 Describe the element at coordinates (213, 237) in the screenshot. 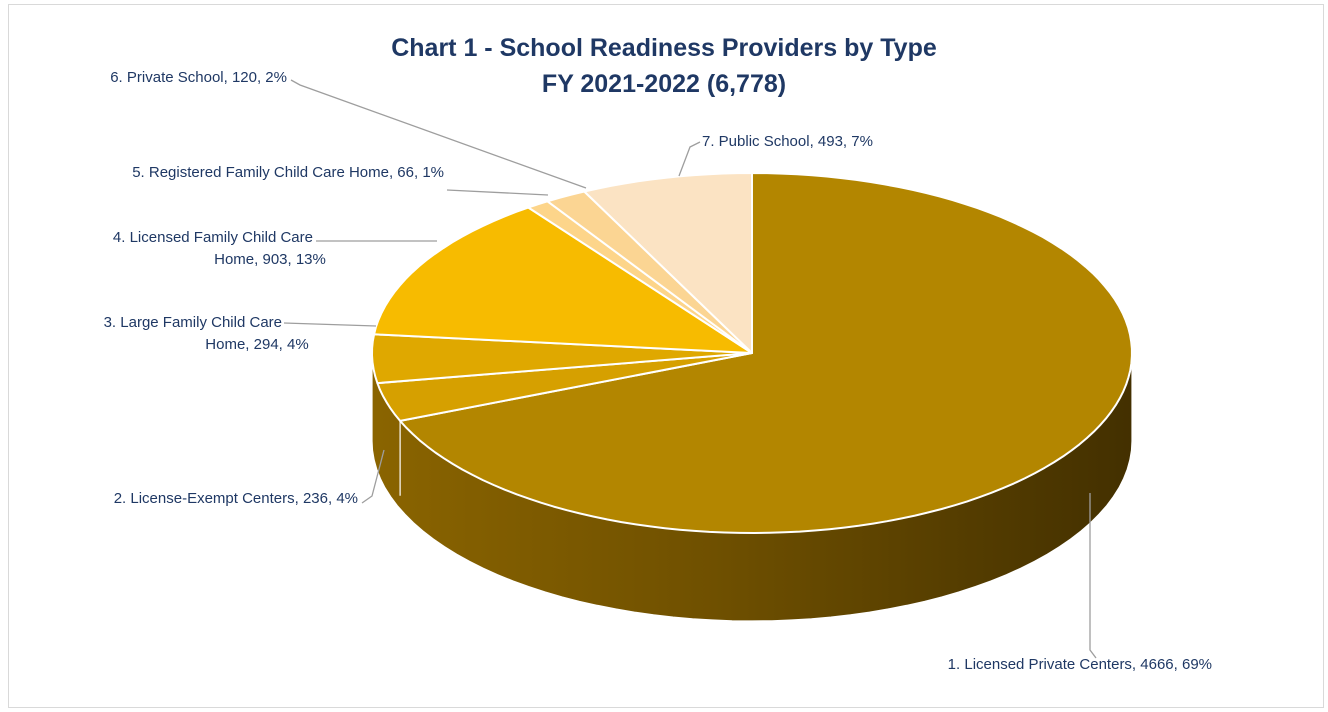

I see `slice-label-4: 4. Licensed Family Child Care` at that location.